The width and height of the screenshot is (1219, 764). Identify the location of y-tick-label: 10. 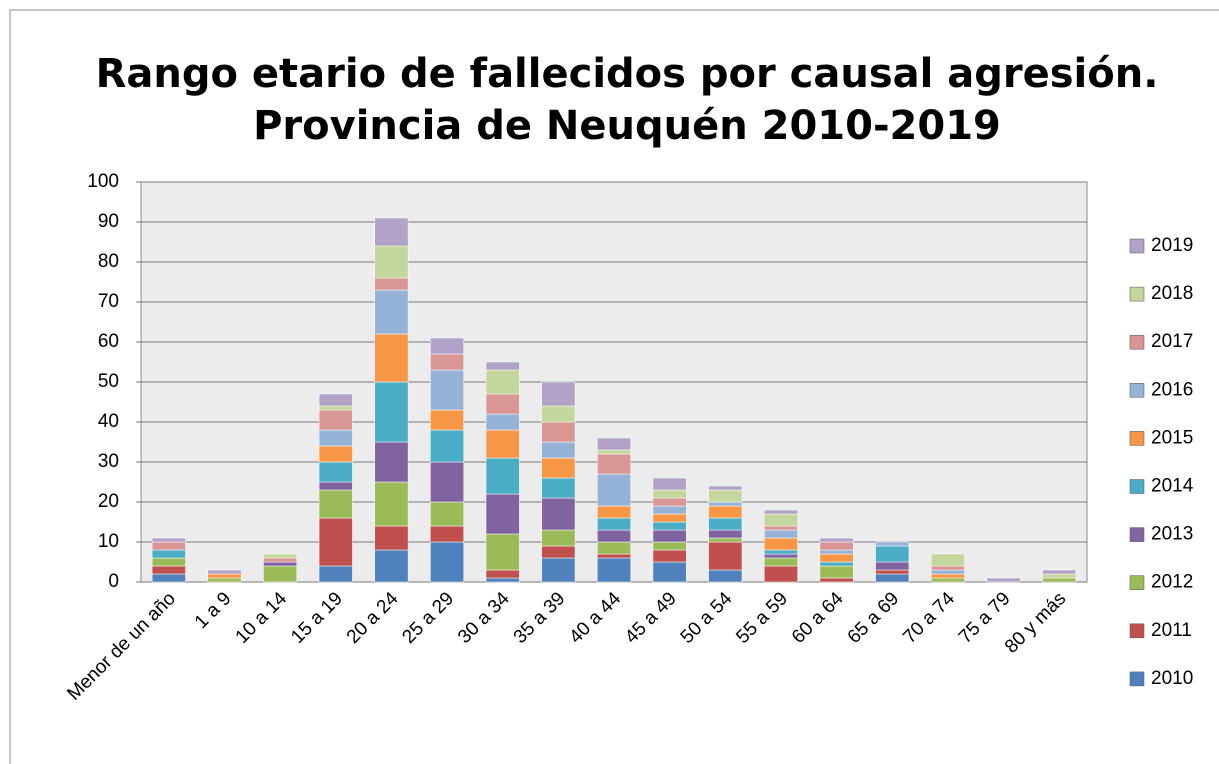
(108, 541).